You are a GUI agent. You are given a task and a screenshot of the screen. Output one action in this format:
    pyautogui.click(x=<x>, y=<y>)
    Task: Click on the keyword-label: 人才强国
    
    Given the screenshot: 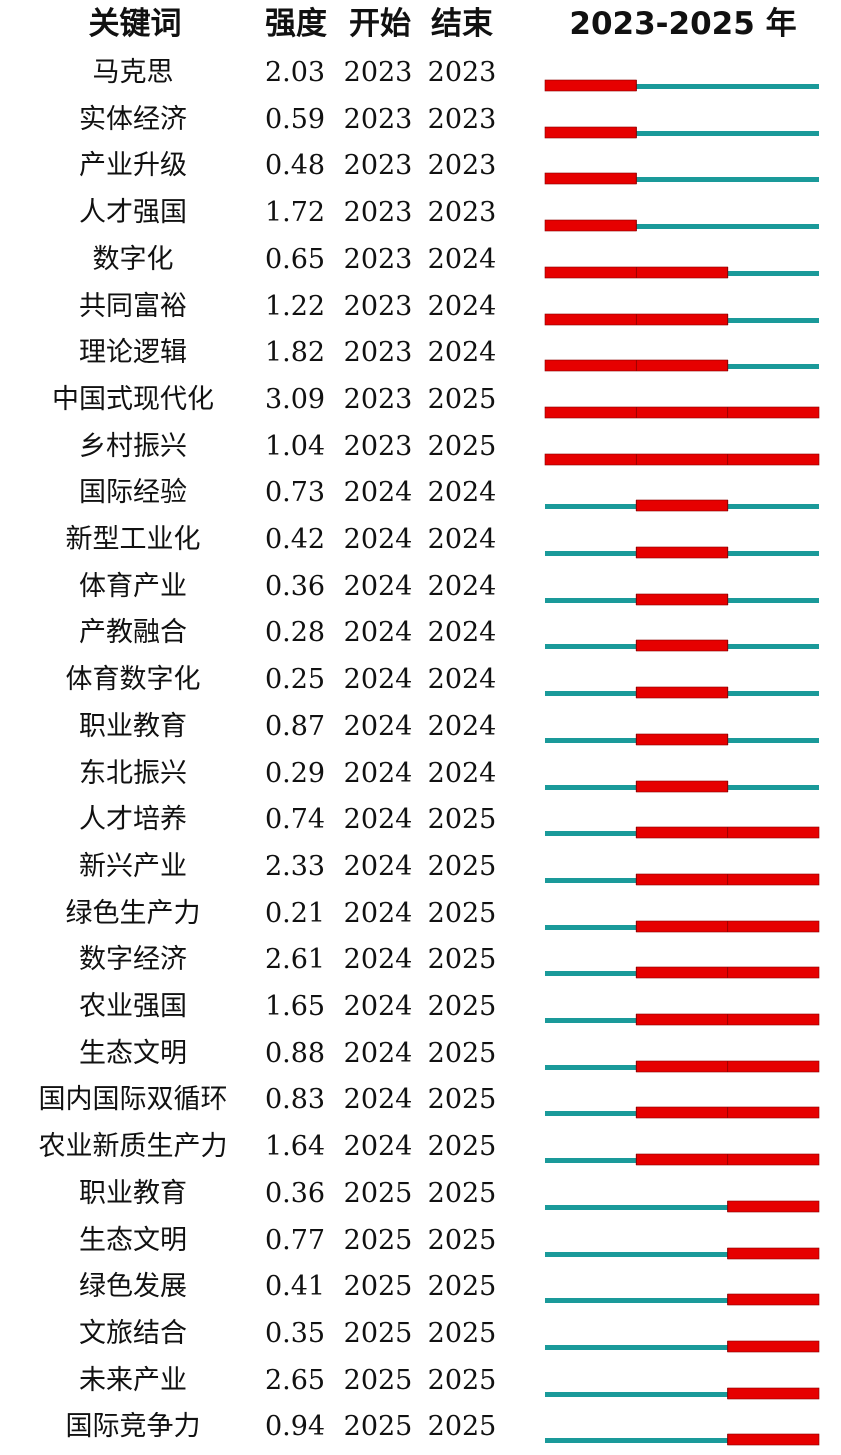 What is the action you would take?
    pyautogui.click(x=133, y=213)
    